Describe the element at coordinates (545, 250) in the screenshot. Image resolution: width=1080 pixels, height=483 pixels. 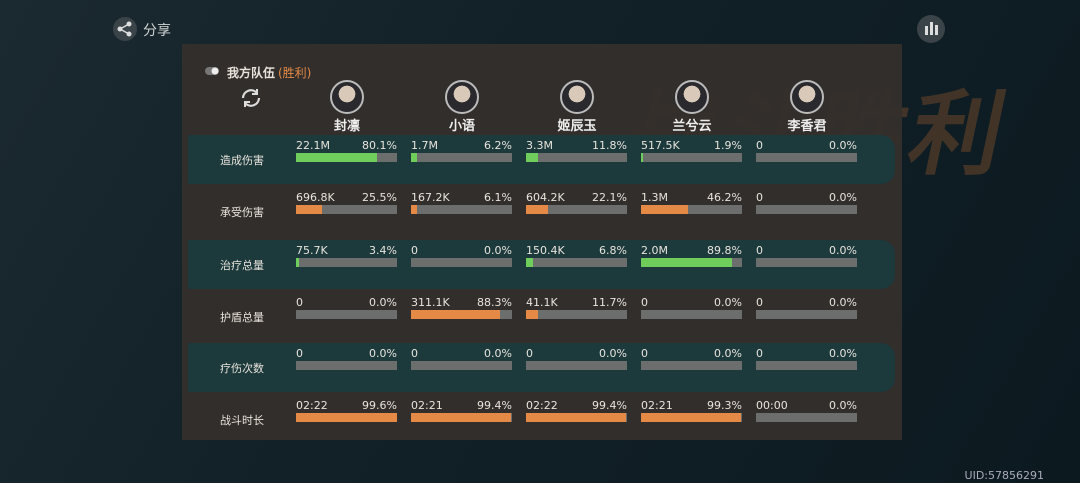
I see `amount: 150.4K` at that location.